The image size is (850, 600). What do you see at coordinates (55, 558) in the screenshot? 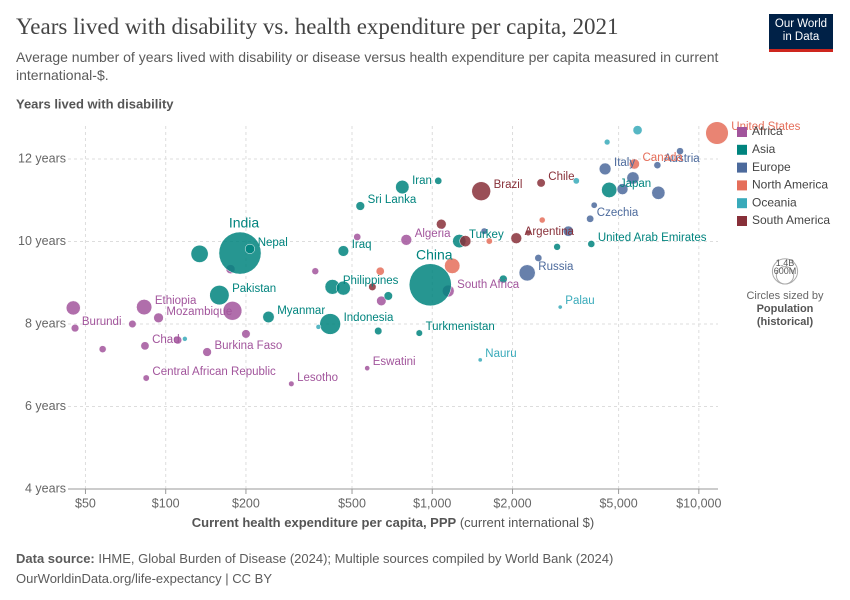
I see `source-label: Data source:` at bounding box center [55, 558].